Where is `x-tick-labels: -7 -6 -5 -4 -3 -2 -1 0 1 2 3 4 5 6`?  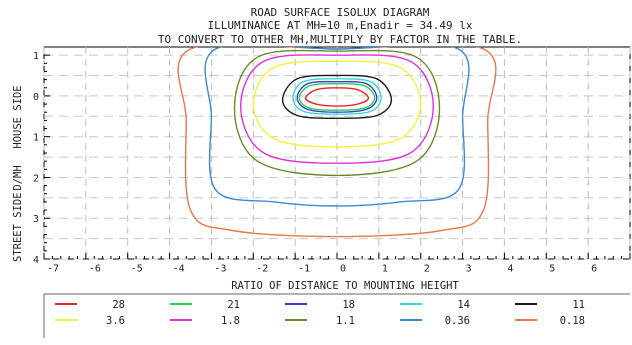 x-tick-labels: -7 -6 -5 -4 -3 -2 -1 0 1 2 3 4 5 6 is located at coordinates (322, 268).